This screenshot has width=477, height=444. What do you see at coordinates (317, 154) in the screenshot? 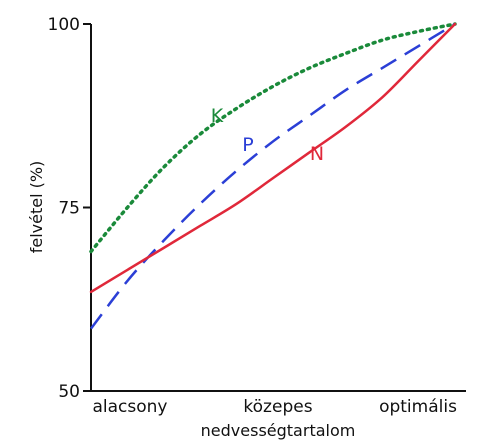
I see `series-label-n: N` at bounding box center [317, 154].